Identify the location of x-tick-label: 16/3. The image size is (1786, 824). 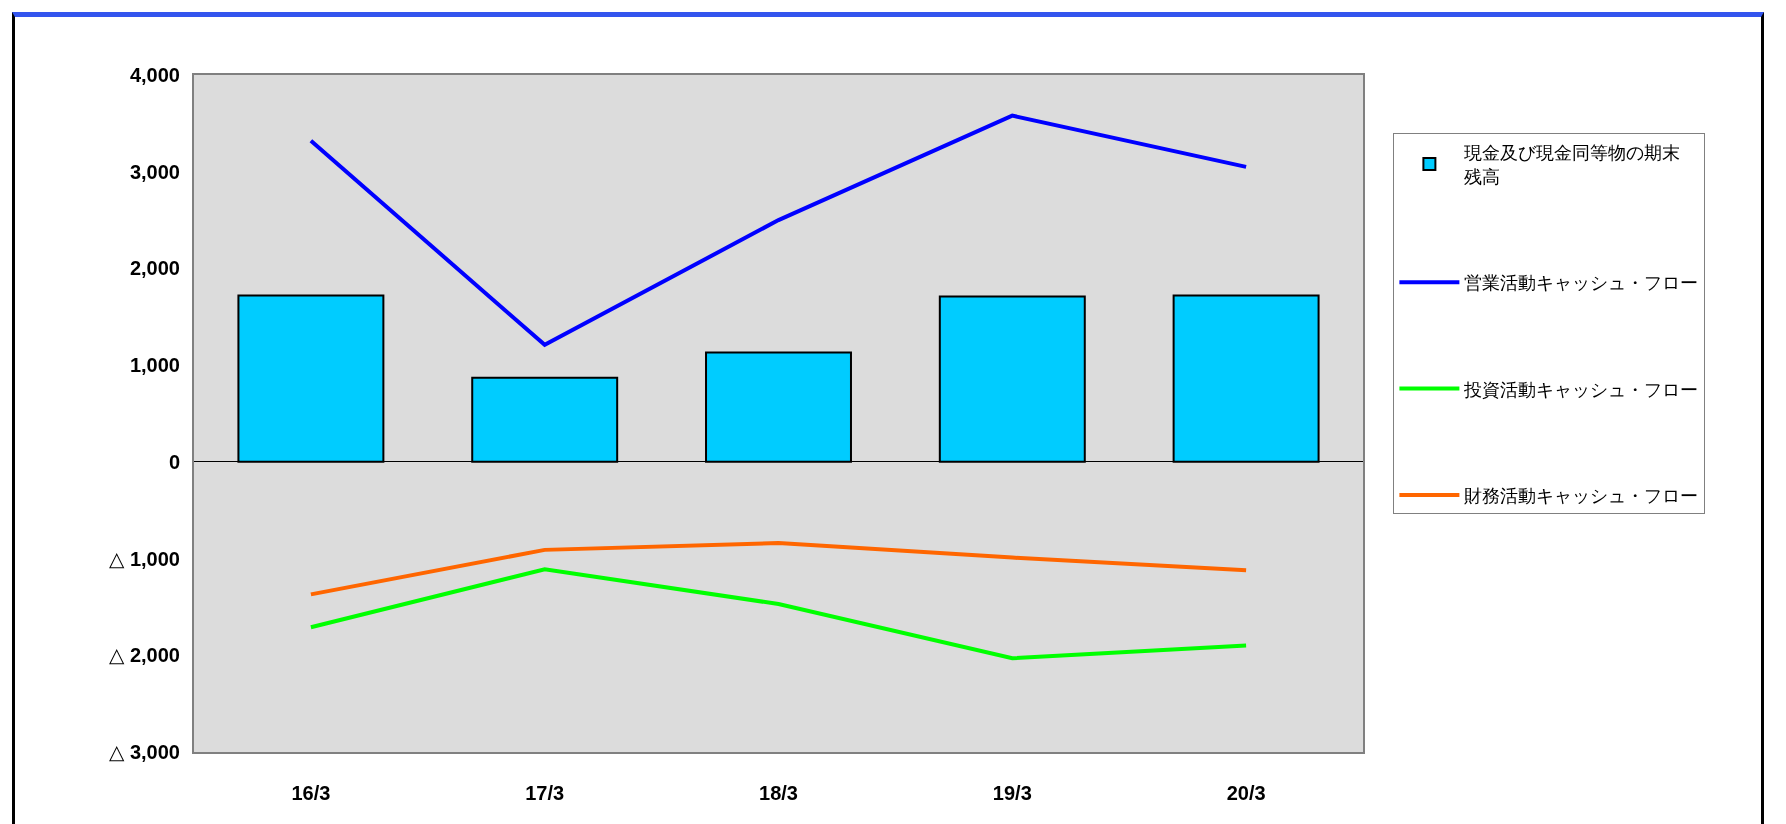
(311, 793).